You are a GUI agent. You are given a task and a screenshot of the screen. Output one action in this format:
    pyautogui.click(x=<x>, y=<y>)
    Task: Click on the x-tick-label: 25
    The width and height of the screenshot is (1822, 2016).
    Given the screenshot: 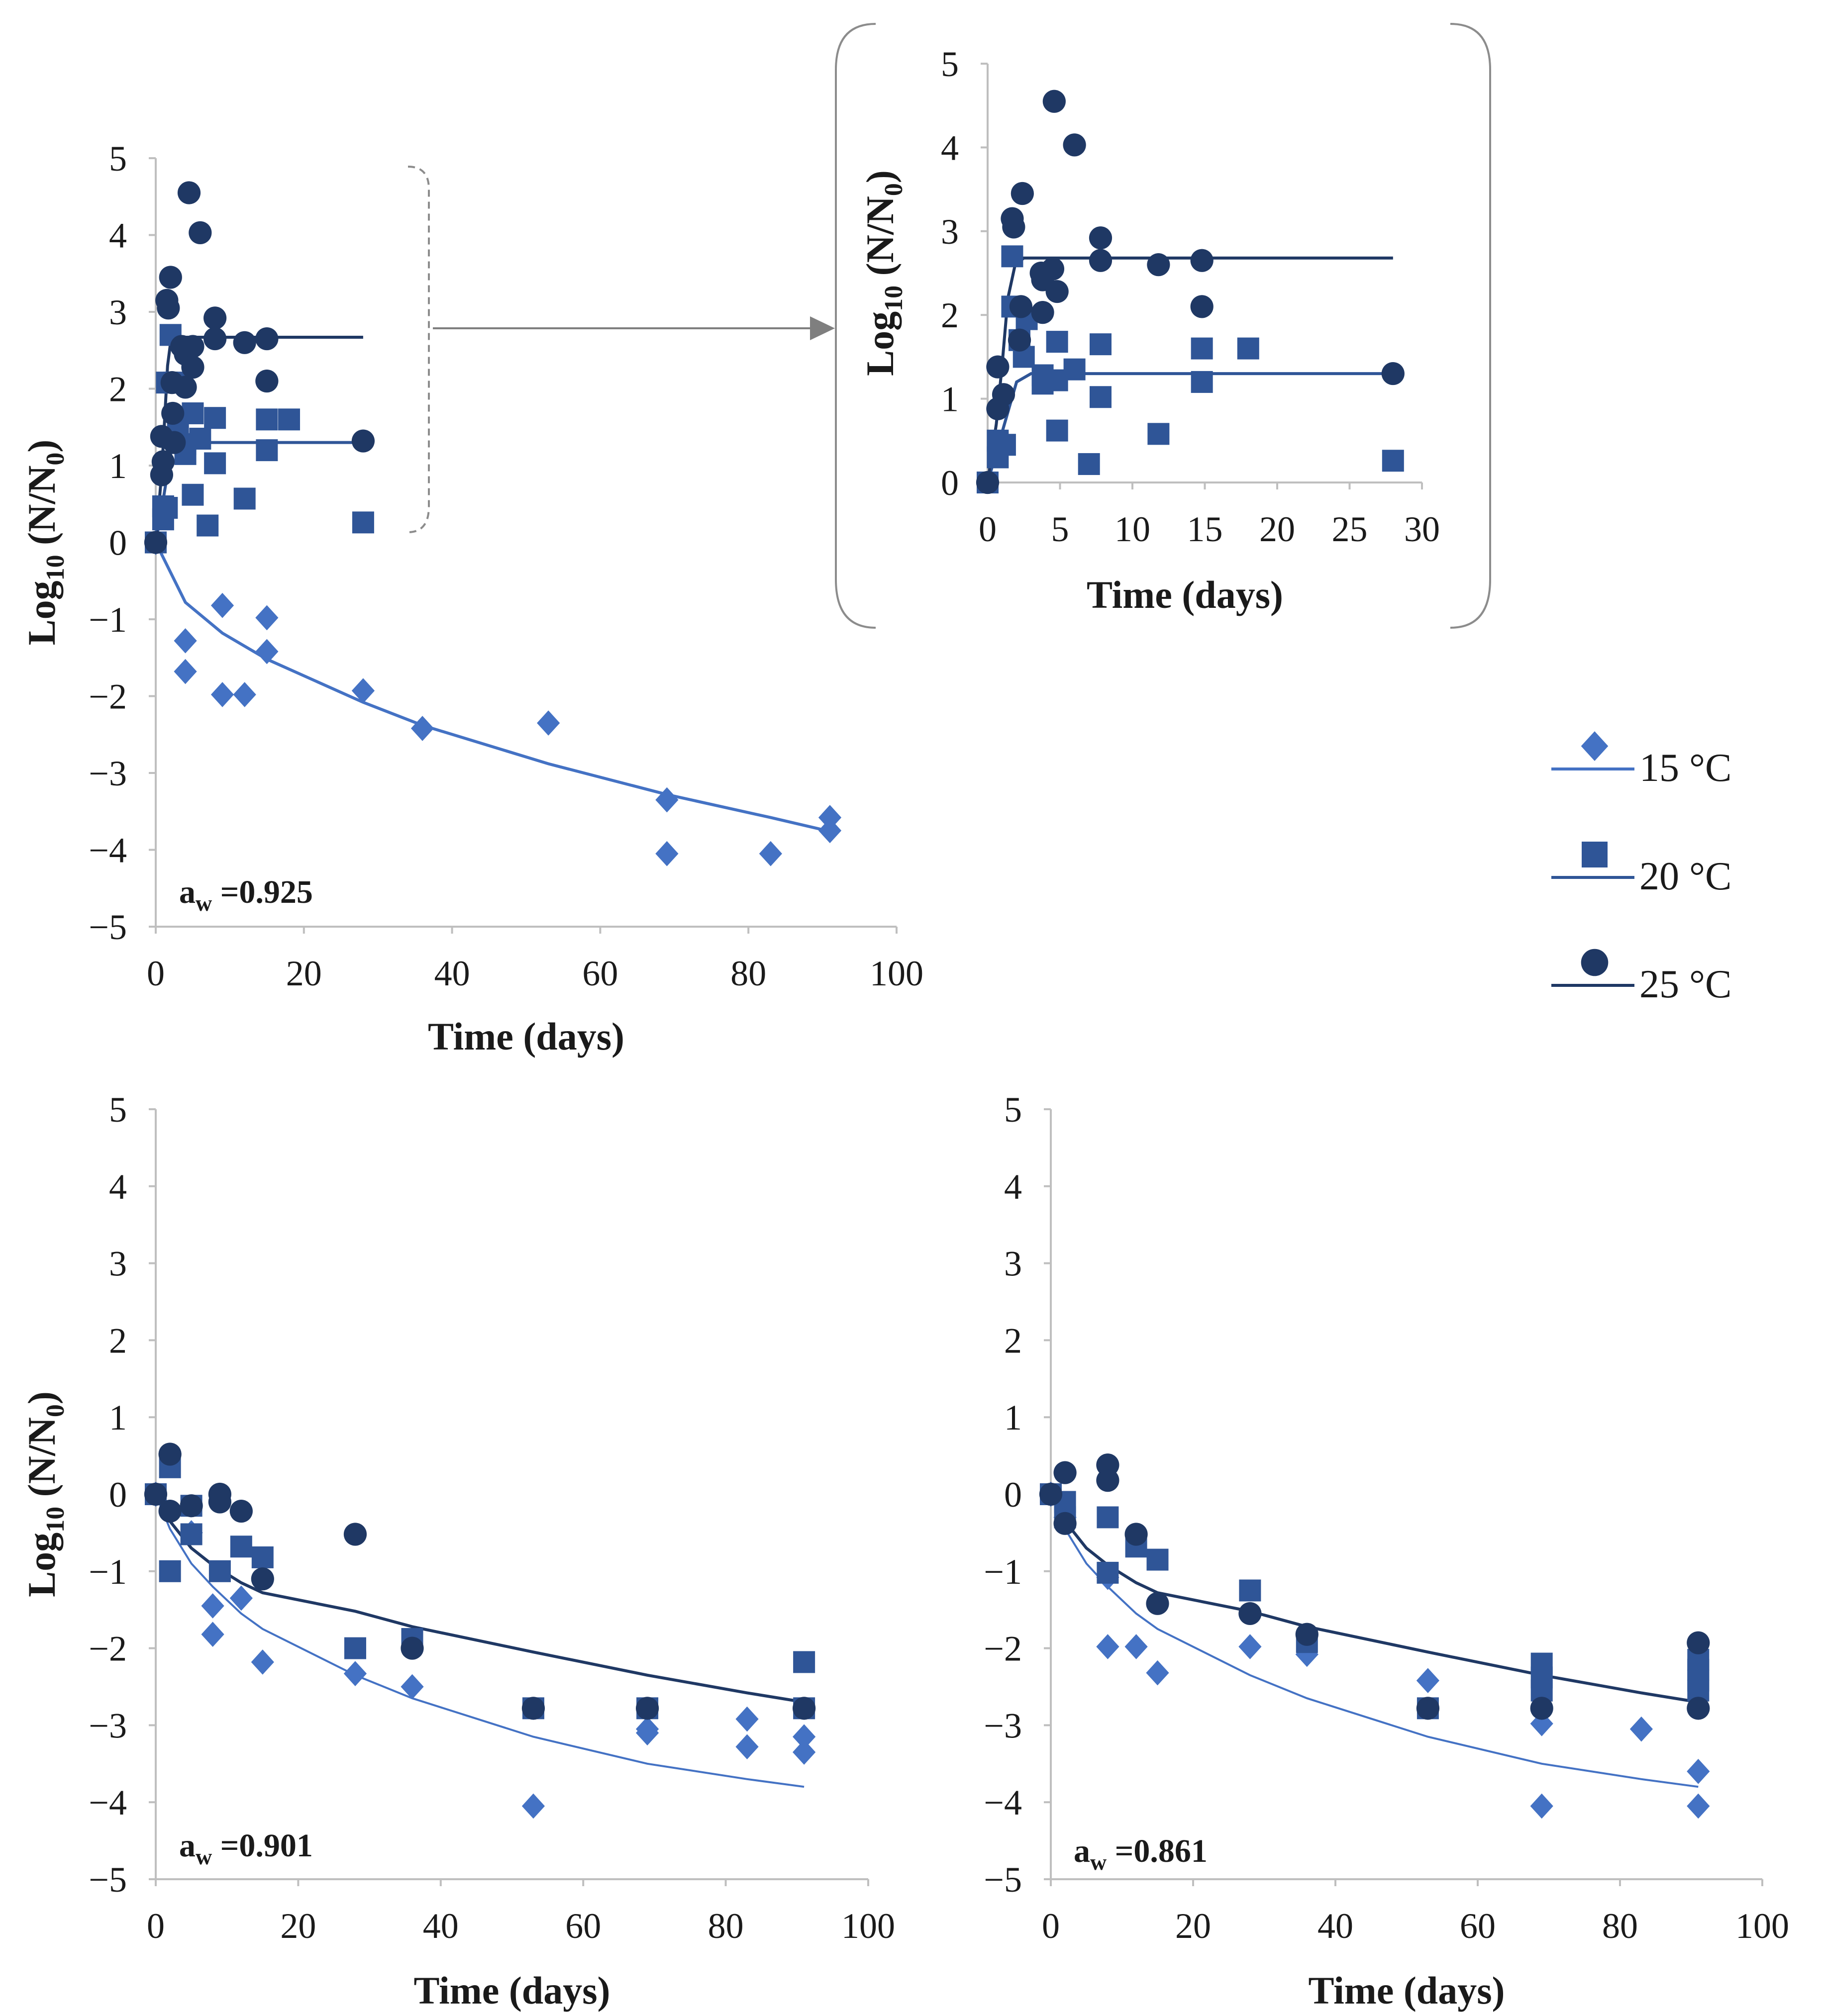 What is the action you would take?
    pyautogui.click(x=1350, y=529)
    